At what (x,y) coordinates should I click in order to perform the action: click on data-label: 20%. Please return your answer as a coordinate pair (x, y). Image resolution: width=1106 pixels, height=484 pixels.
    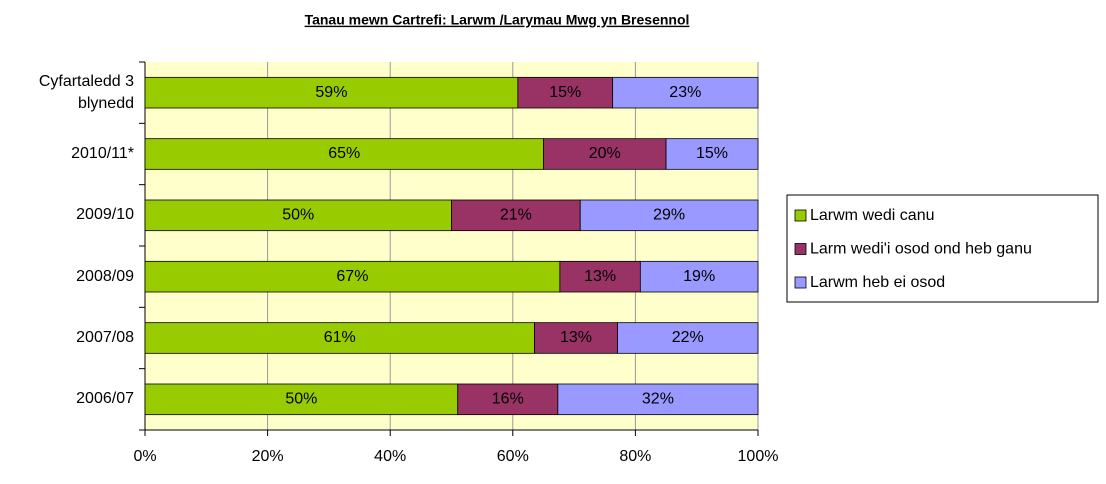
    Looking at the image, I should click on (605, 153).